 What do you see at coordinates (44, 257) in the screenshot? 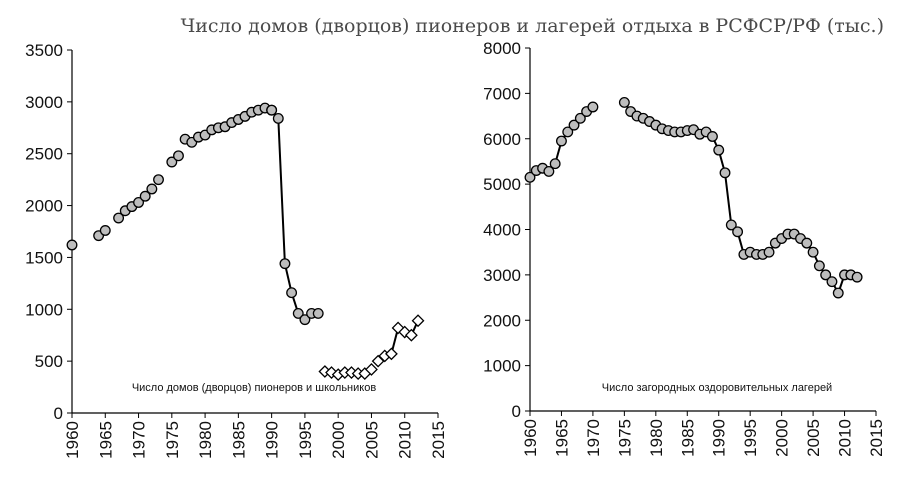
I see `y-tick-label: 1500` at bounding box center [44, 257].